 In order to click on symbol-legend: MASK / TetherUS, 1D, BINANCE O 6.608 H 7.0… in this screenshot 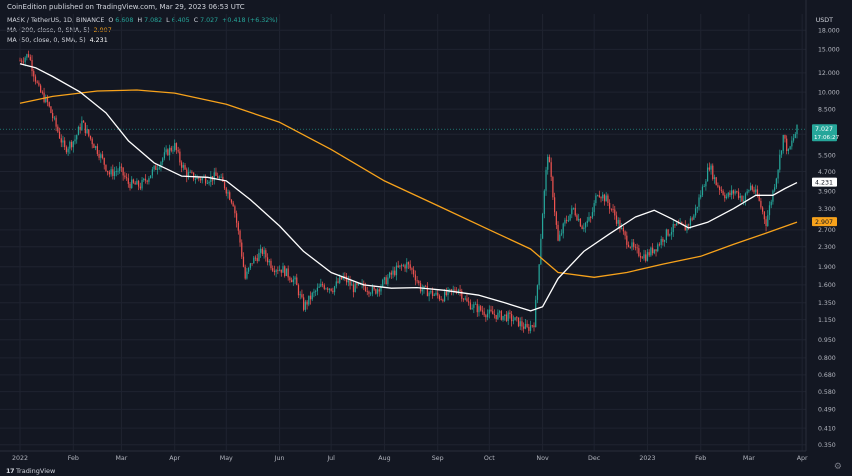, I will do `click(143, 20)`.